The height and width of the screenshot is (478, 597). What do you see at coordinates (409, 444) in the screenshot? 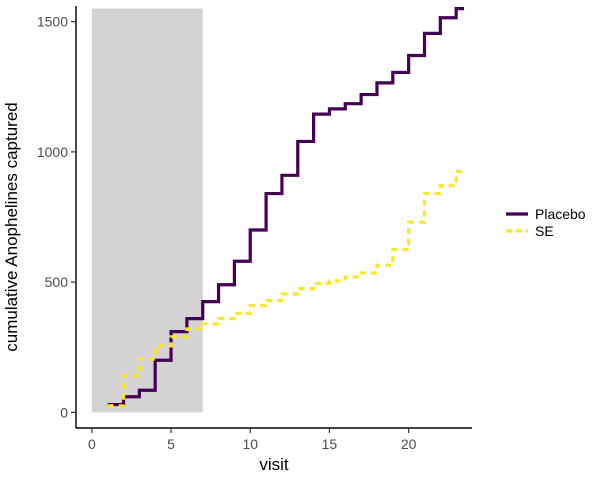
I see `x-tick-label: 20` at bounding box center [409, 444].